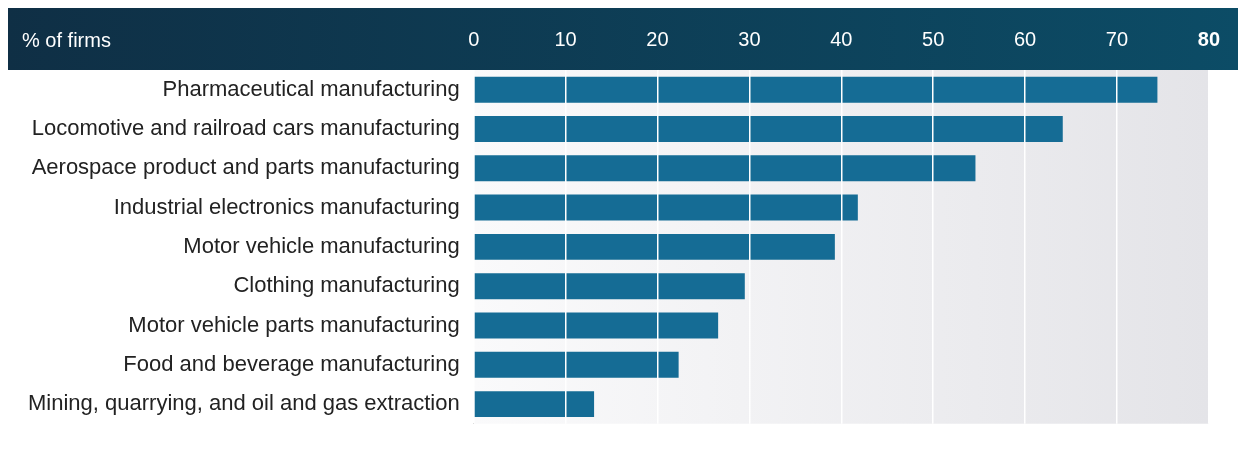 Image resolution: width=1246 pixels, height=459 pixels. I want to click on x-tick-label: 0, so click(474, 38).